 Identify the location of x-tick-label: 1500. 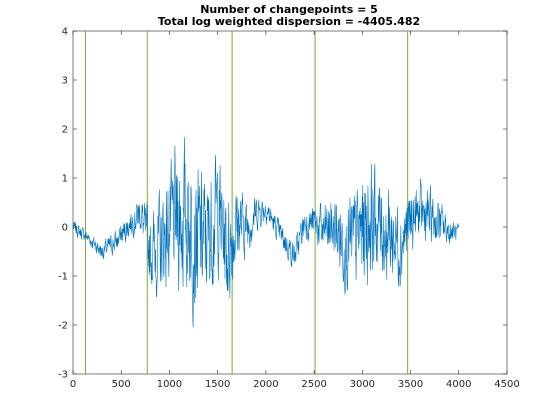
(217, 384).